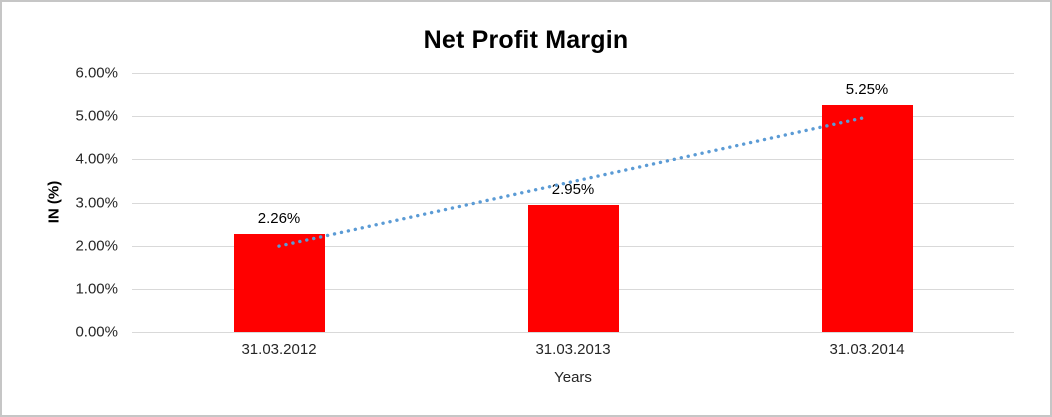  Describe the element at coordinates (279, 219) in the screenshot. I see `bar-value-label: 2.26%` at that location.